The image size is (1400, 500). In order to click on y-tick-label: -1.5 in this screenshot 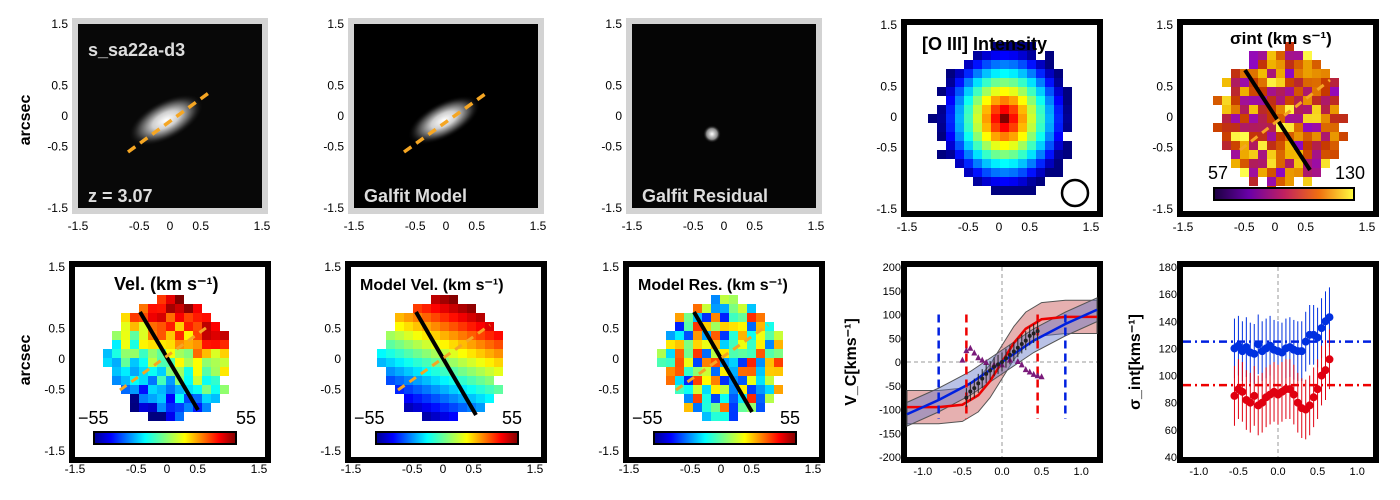, I will do `click(611, 208)`.